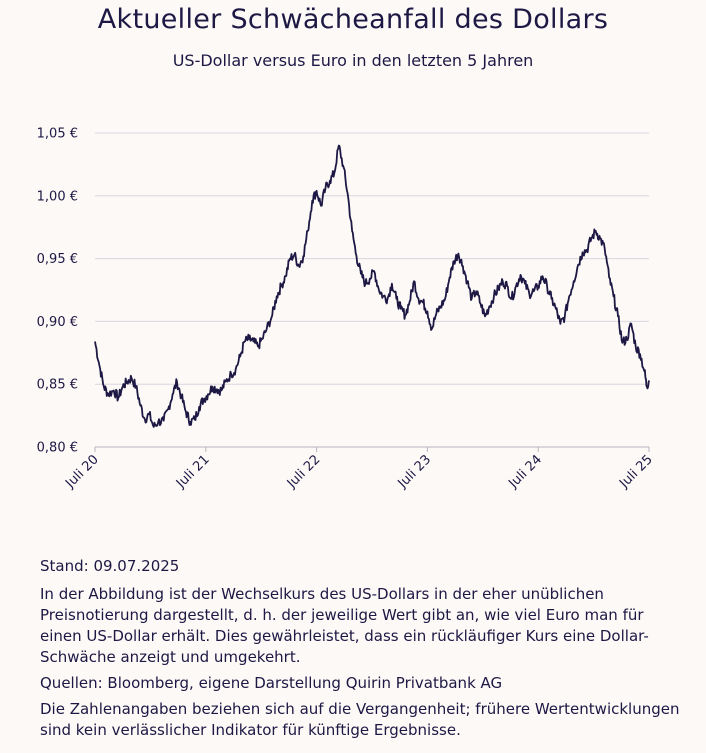  Describe the element at coordinates (353, 19) in the screenshot. I see `chart-title: Aktueller Schwächeanfall des Dollars` at that location.